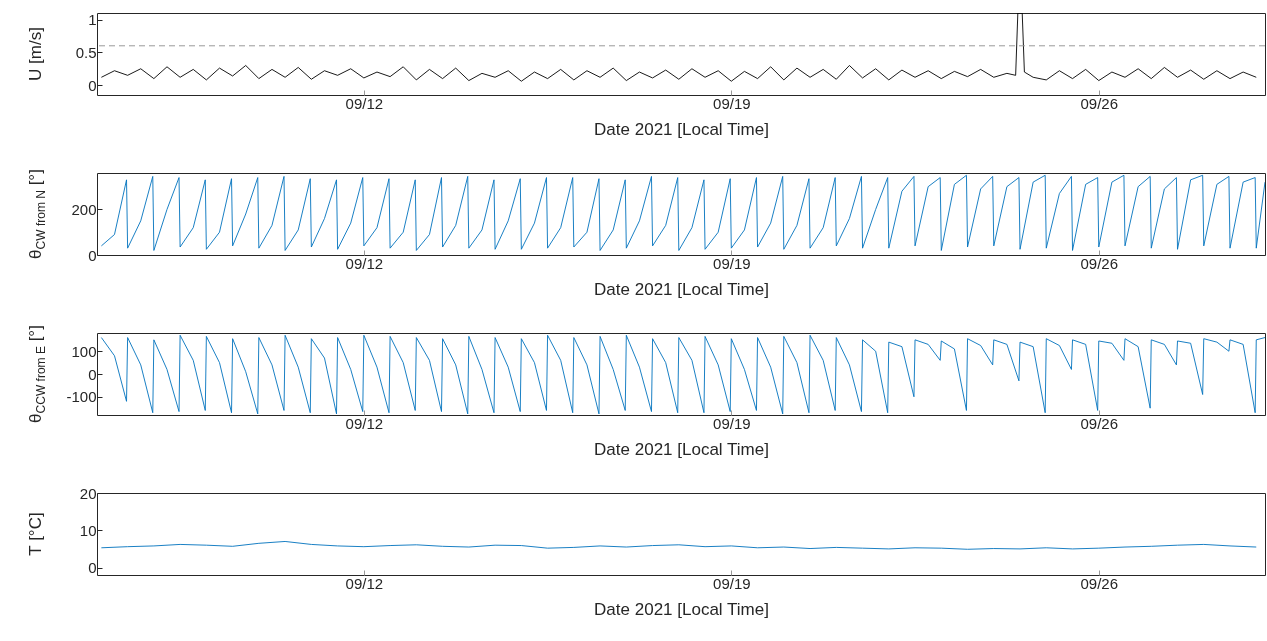 The height and width of the screenshot is (641, 1267). What do you see at coordinates (35, 54) in the screenshot?
I see `y-axis-title: U [m/s]` at bounding box center [35, 54].